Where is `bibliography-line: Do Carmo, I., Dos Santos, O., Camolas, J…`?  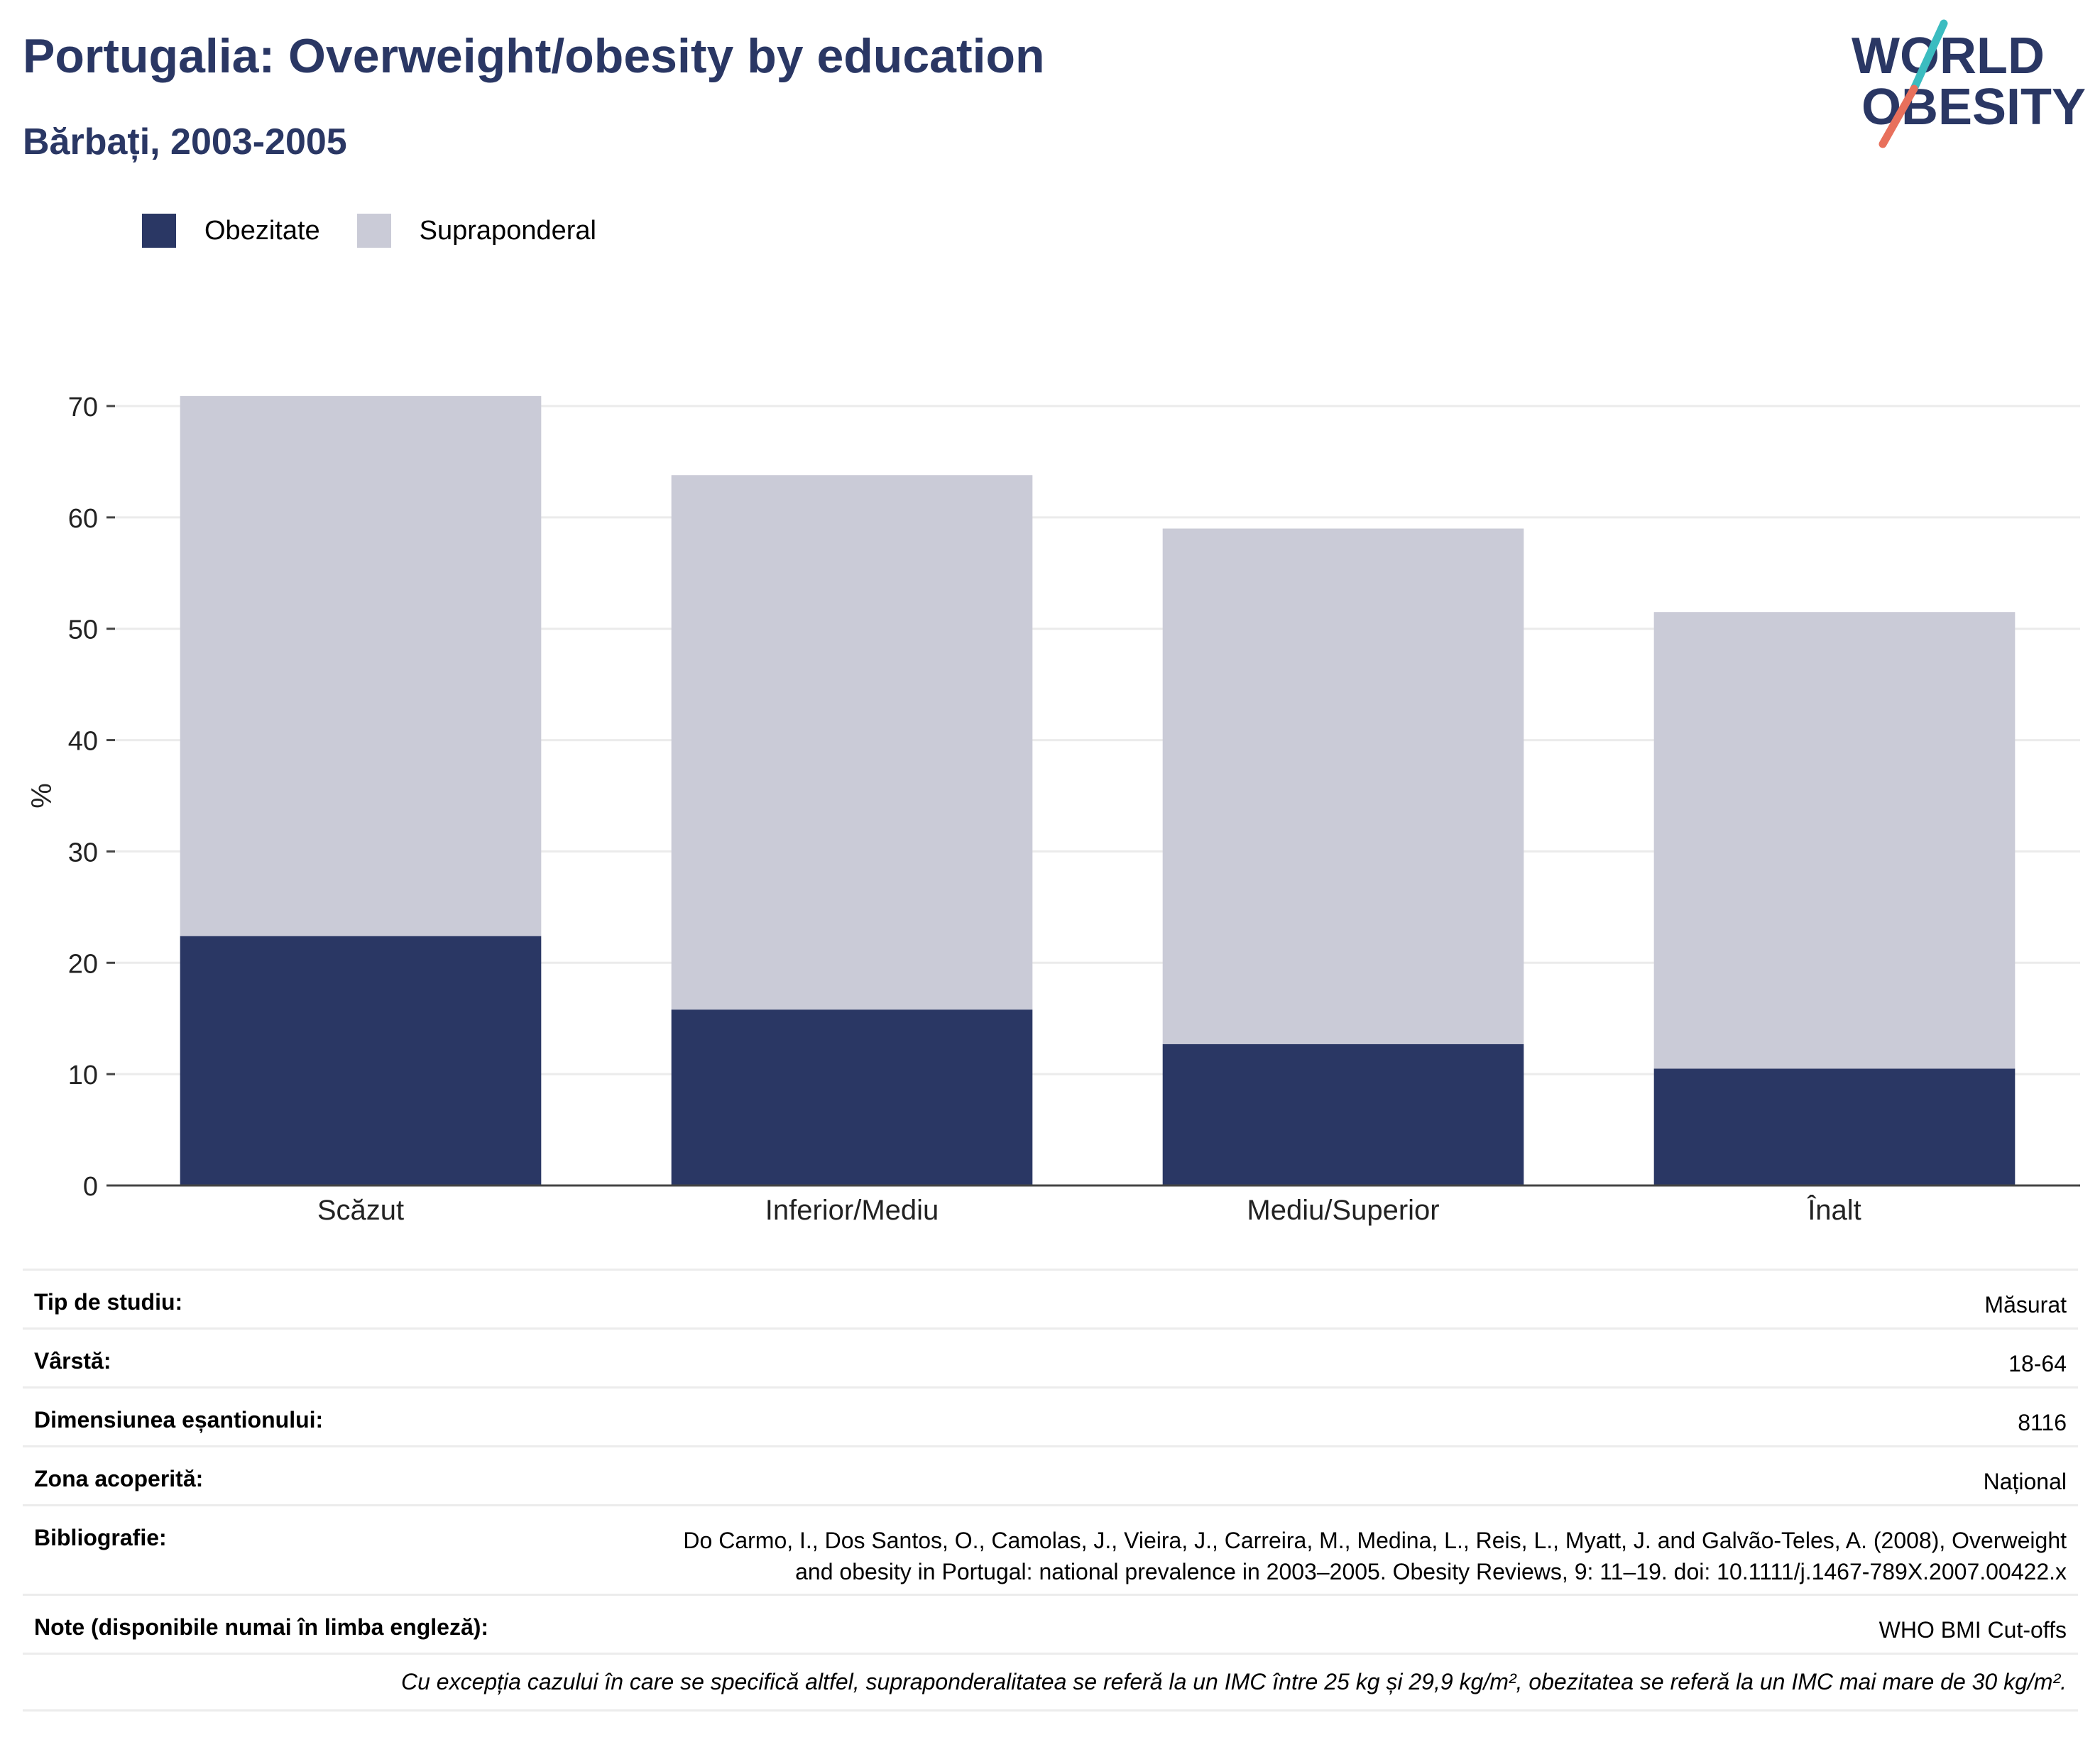 bibliography-line: Do Carmo, I., Dos Santos, O., Camolas, J… is located at coordinates (1375, 1540).